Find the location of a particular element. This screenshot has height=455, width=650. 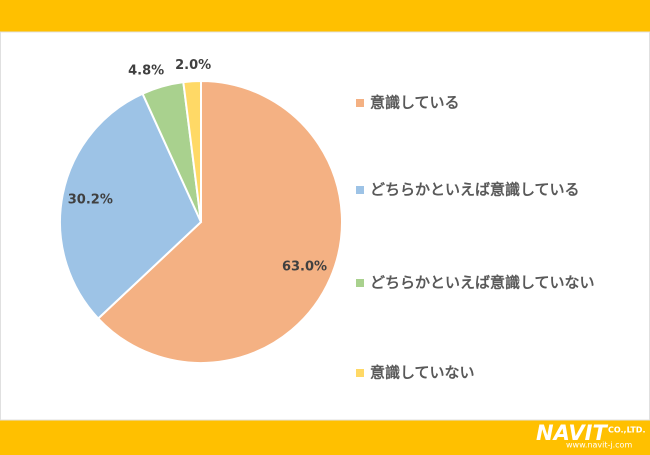

data-label: 4.8% is located at coordinates (146, 70).